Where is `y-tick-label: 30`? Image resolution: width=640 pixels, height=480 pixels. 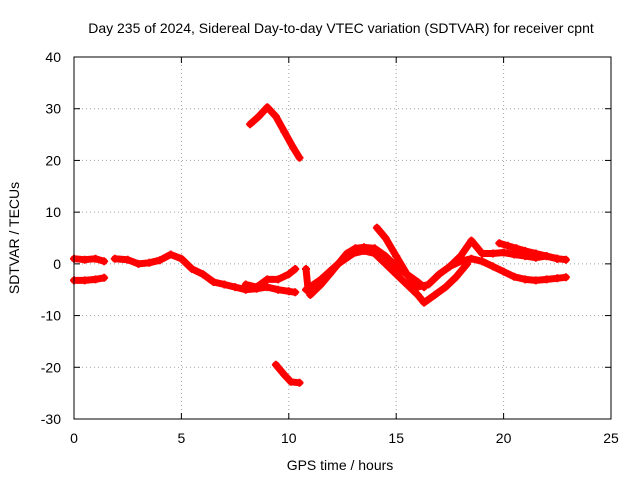
y-tick-label: 30 is located at coordinates (53, 109).